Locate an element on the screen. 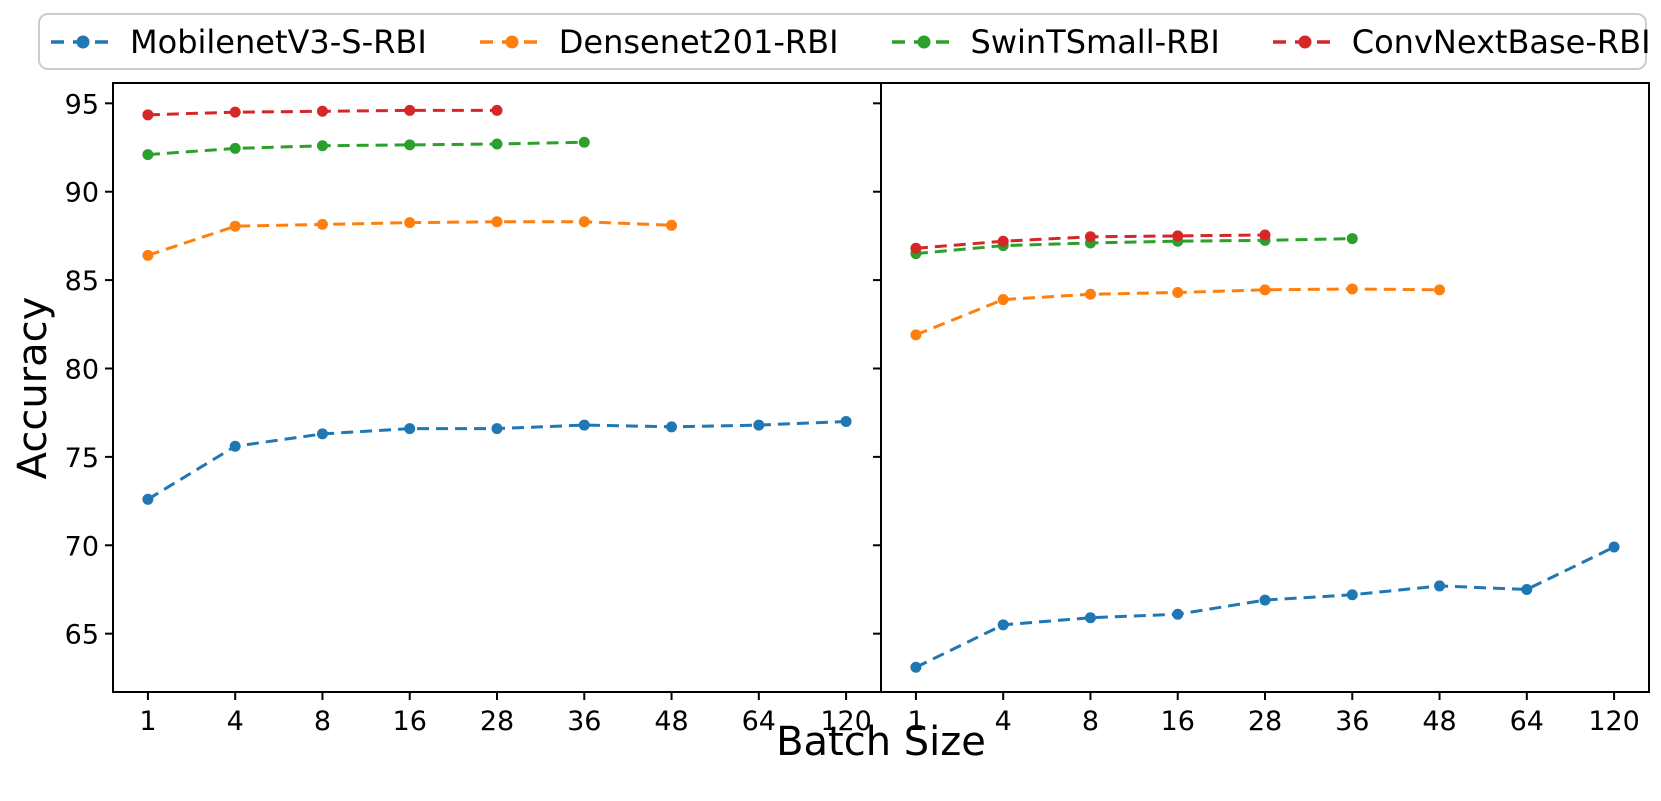 The width and height of the screenshot is (1661, 801). y-tick-label: 80 is located at coordinates (82, 369).